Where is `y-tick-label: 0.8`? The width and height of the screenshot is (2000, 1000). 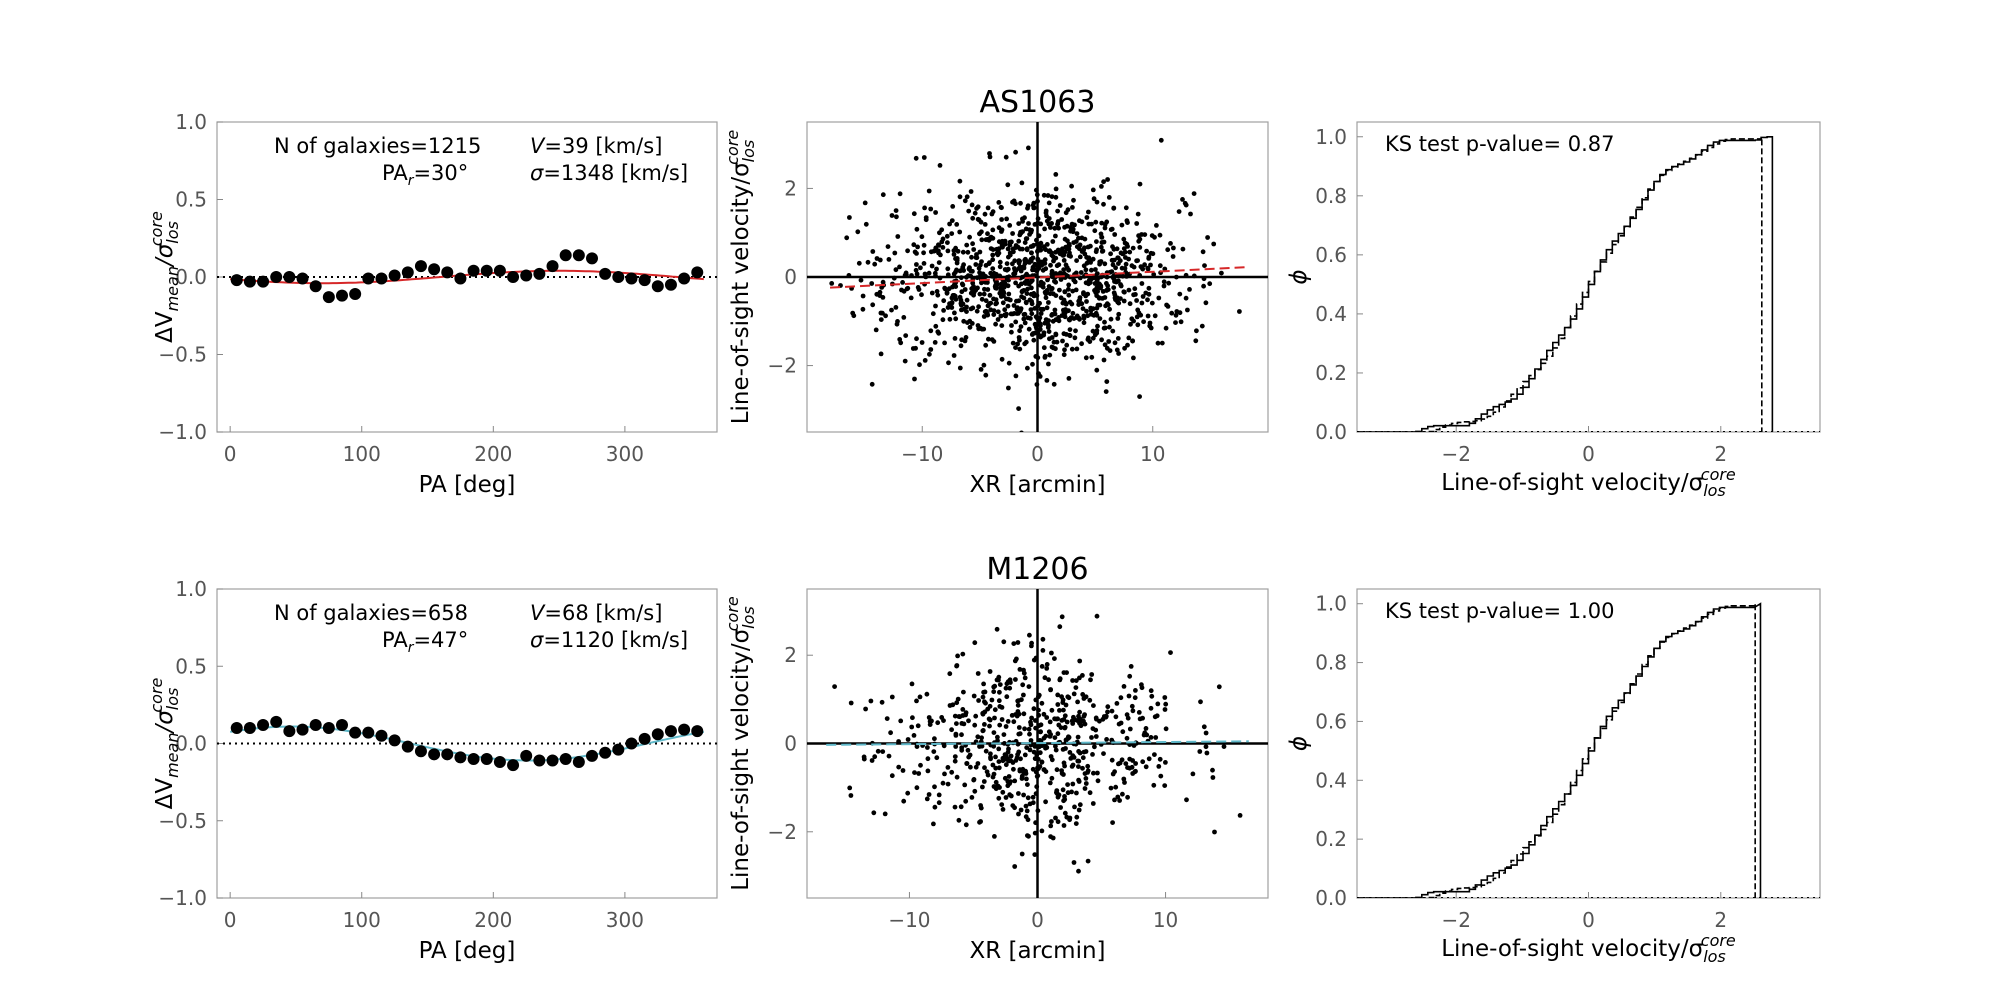
y-tick-label: 0.8 is located at coordinates (1331, 196).